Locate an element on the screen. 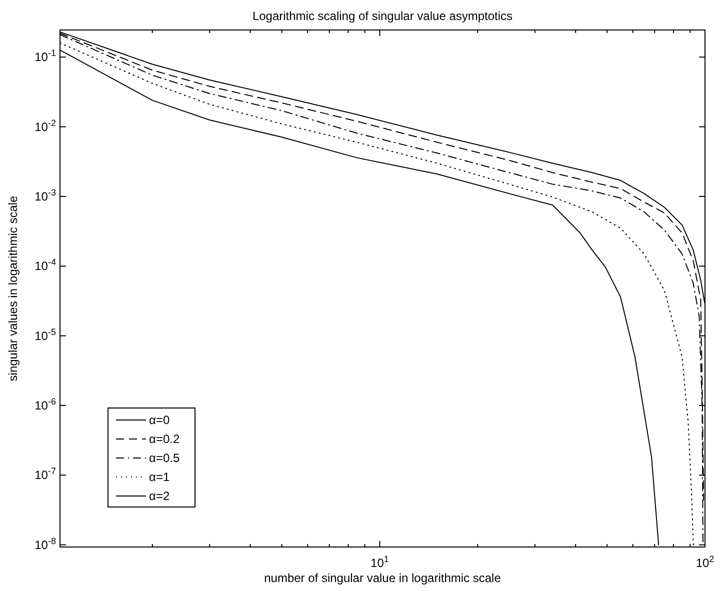 Image resolution: width=720 pixels, height=591 pixels. x-tick-label: 10$^{1}$ is located at coordinates (379, 562).